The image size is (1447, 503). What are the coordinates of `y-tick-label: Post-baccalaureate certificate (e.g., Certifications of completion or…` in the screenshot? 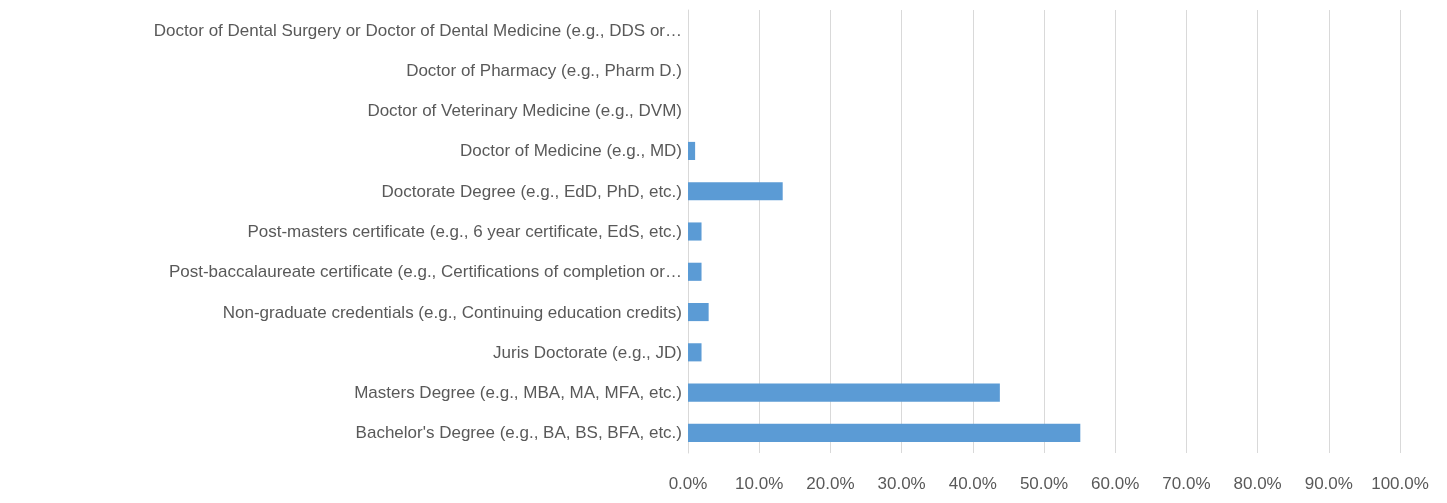 It's located at (425, 272).